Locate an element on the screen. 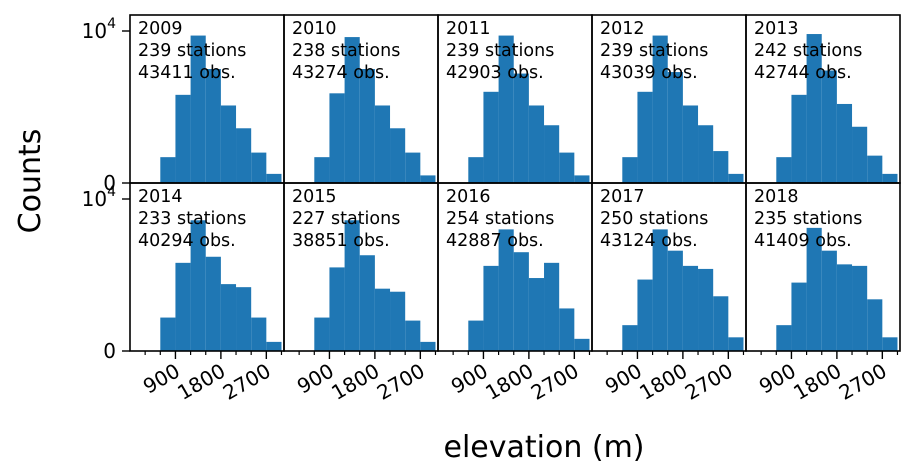  panel-year-label: 2011 is located at coordinates (468, 29).